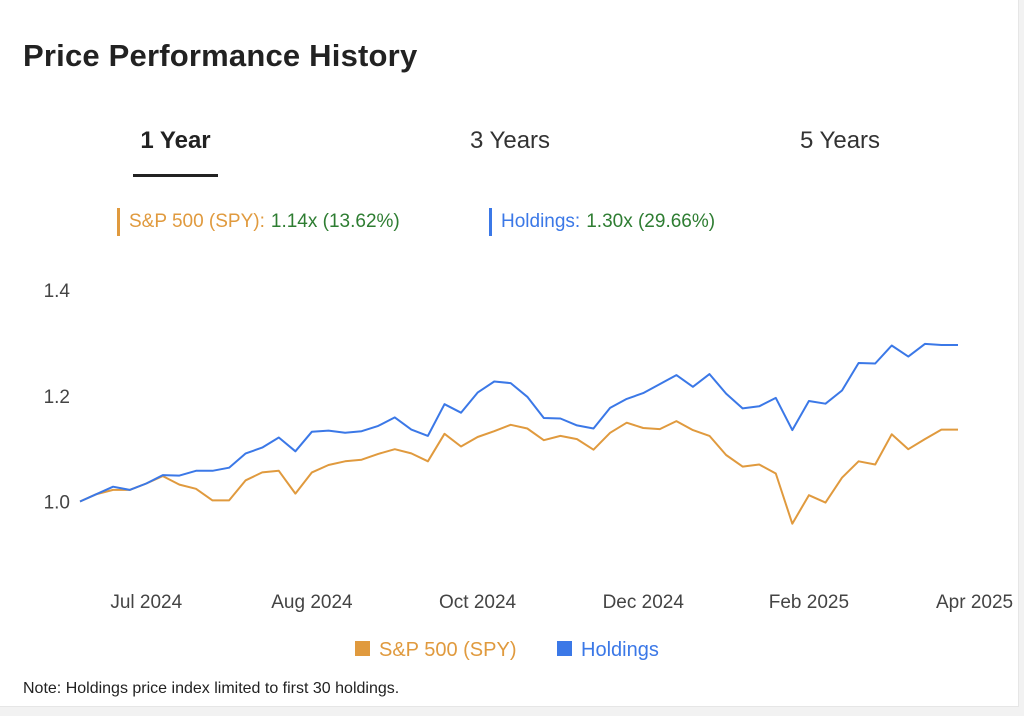 This screenshot has height=716, width=1024. I want to click on x-tick-label: Aug 2024, so click(312, 602).